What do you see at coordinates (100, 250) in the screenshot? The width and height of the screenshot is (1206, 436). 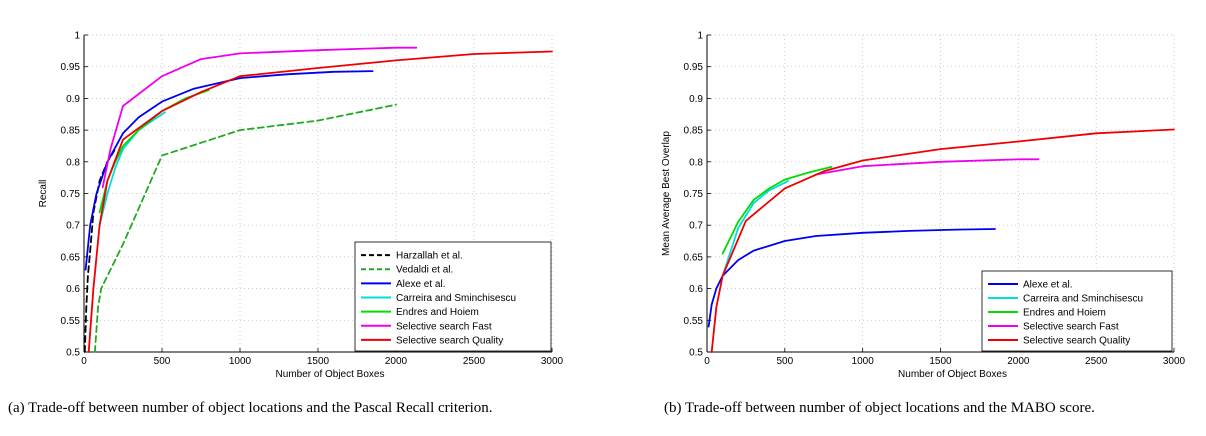 I see `series-line-harzallah-et-al` at bounding box center [100, 250].